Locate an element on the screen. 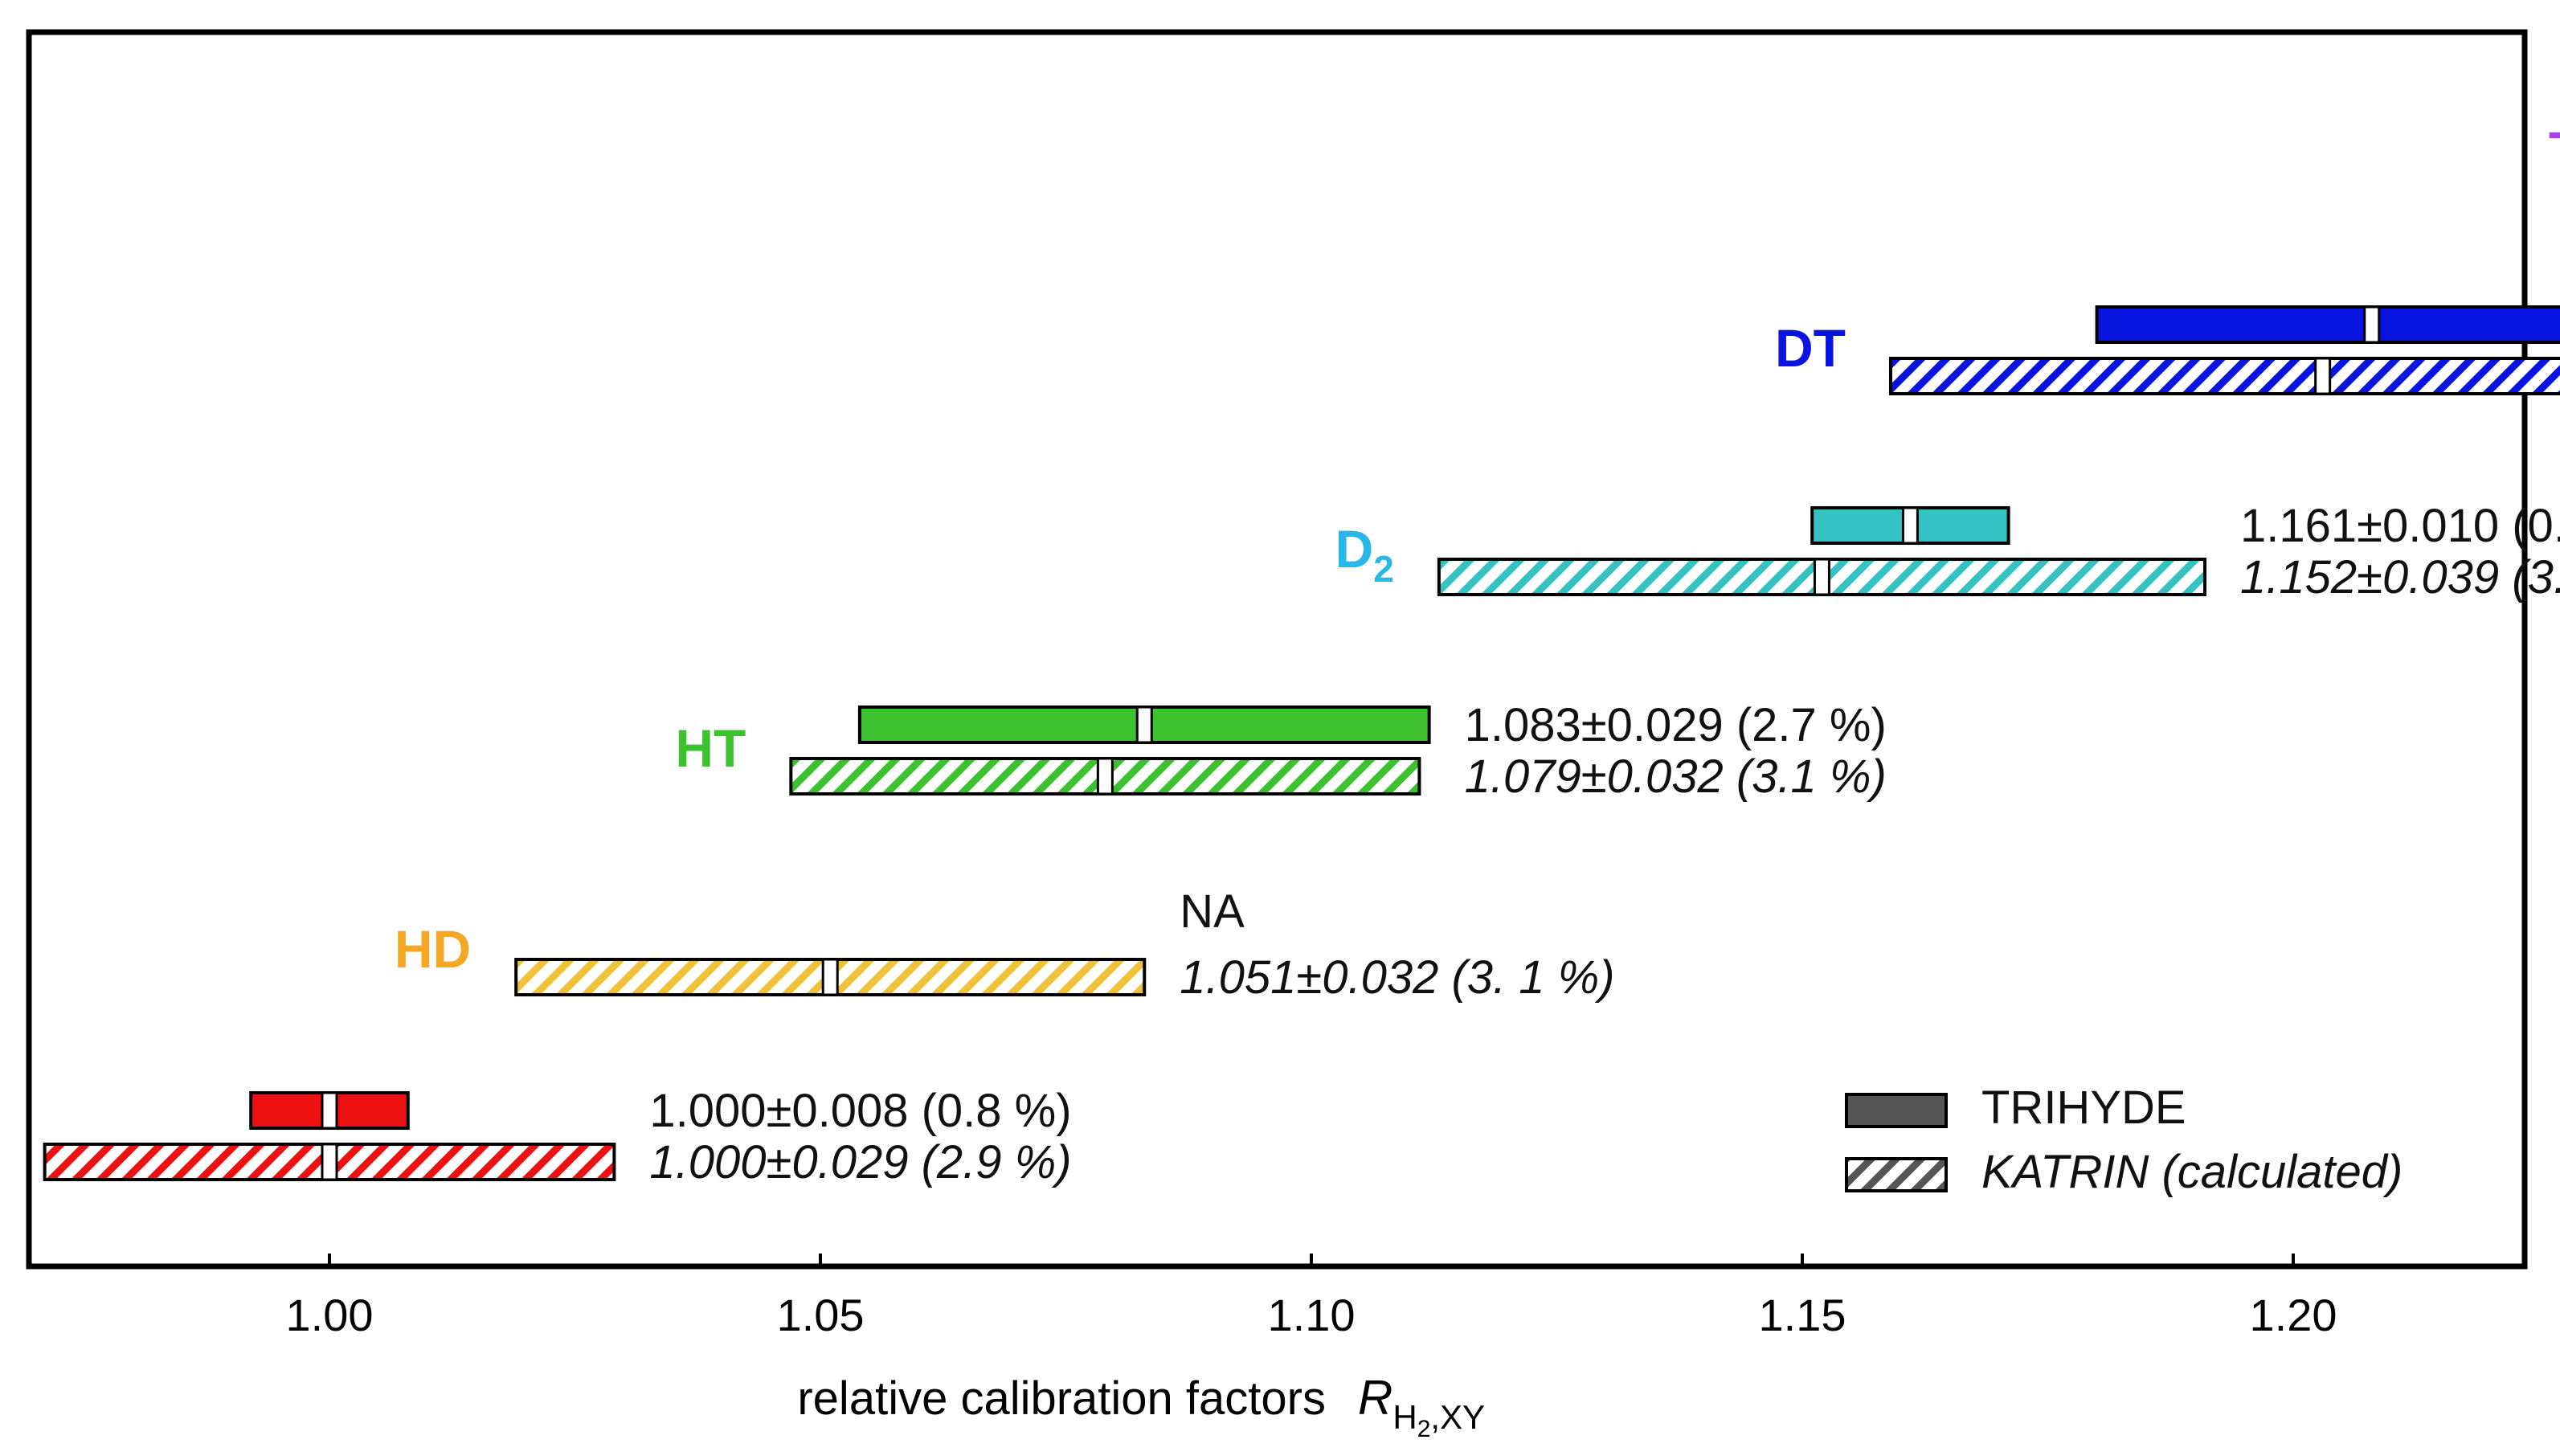 This screenshot has height=1456, width=2560. katrin-bar is located at coordinates (2224, 376).